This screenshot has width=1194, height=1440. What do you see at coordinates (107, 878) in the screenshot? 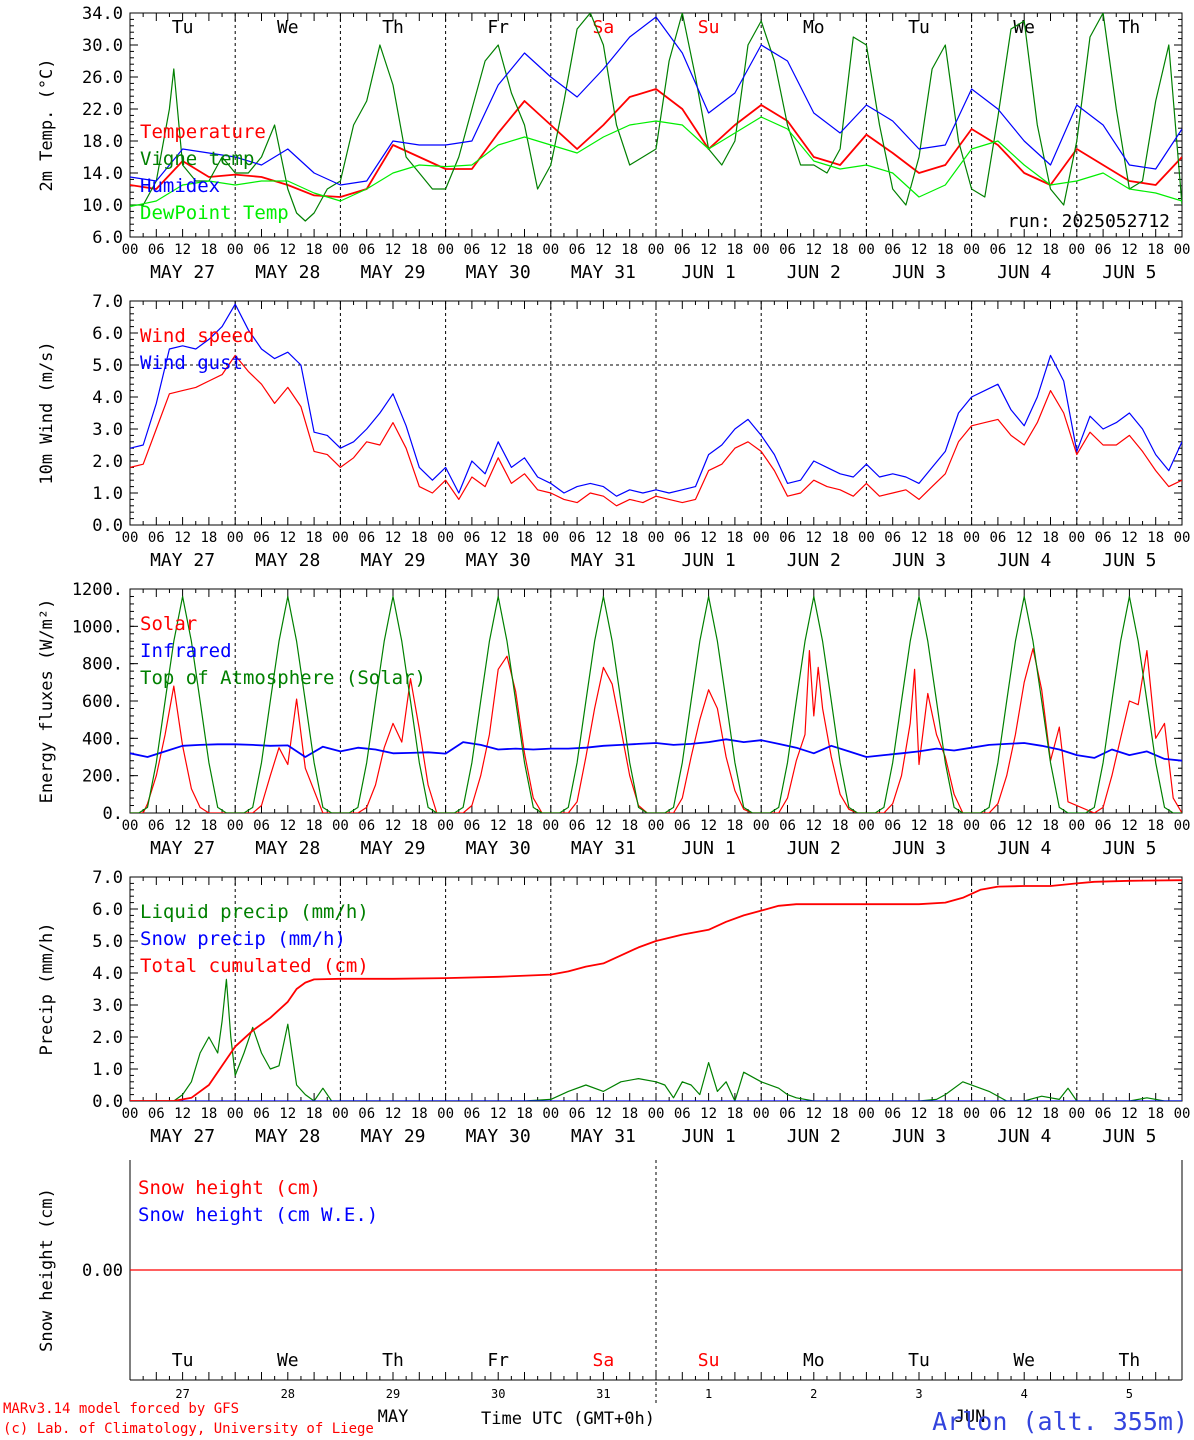
I see `y-tick-label: 7.0` at bounding box center [107, 878].